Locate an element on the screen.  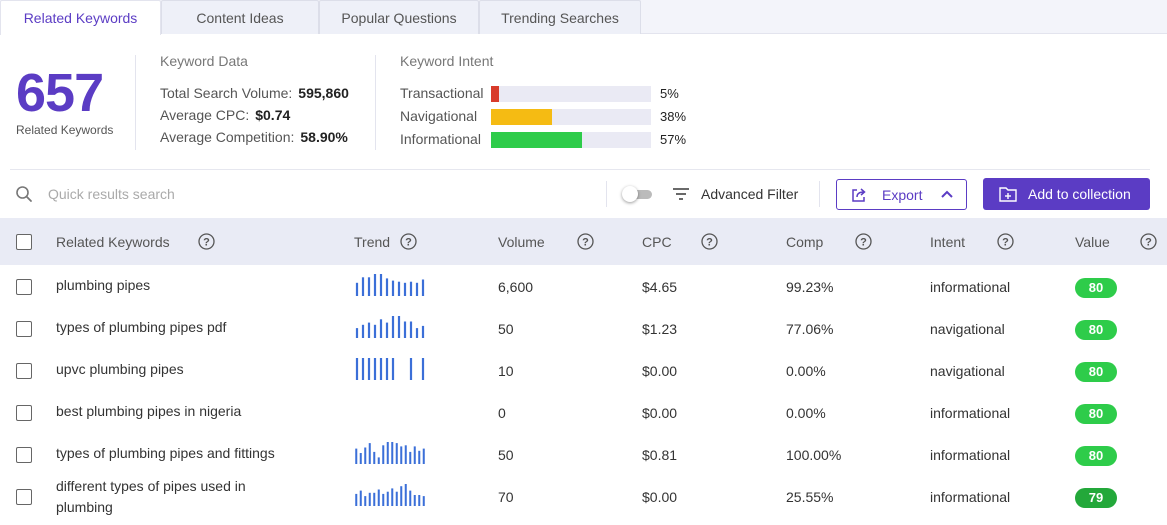
header-volume: Volume is located at coordinates (521, 242).